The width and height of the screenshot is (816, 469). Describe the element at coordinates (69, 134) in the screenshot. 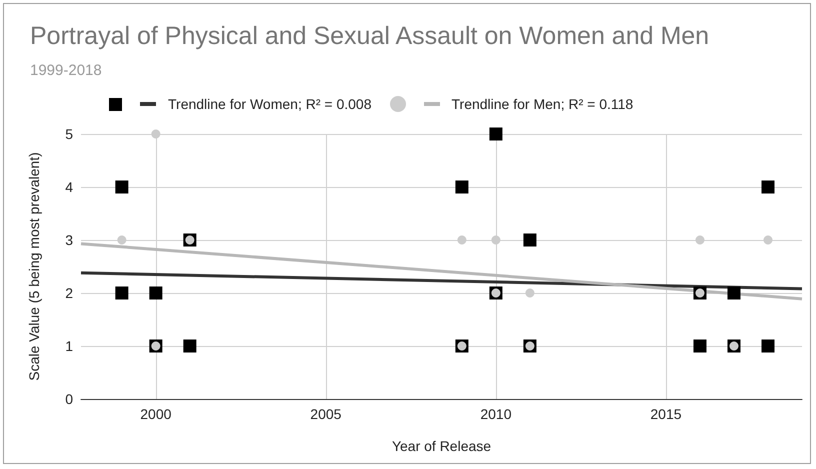

I see `y-tick-label: 5` at that location.